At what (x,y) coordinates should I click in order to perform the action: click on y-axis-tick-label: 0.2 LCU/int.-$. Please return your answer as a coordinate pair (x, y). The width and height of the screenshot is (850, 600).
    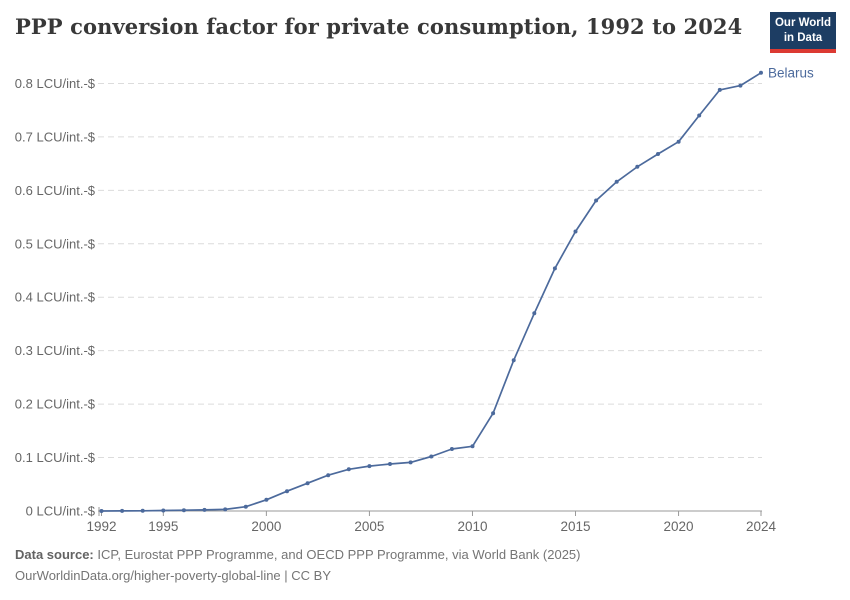
    Looking at the image, I should click on (55, 404).